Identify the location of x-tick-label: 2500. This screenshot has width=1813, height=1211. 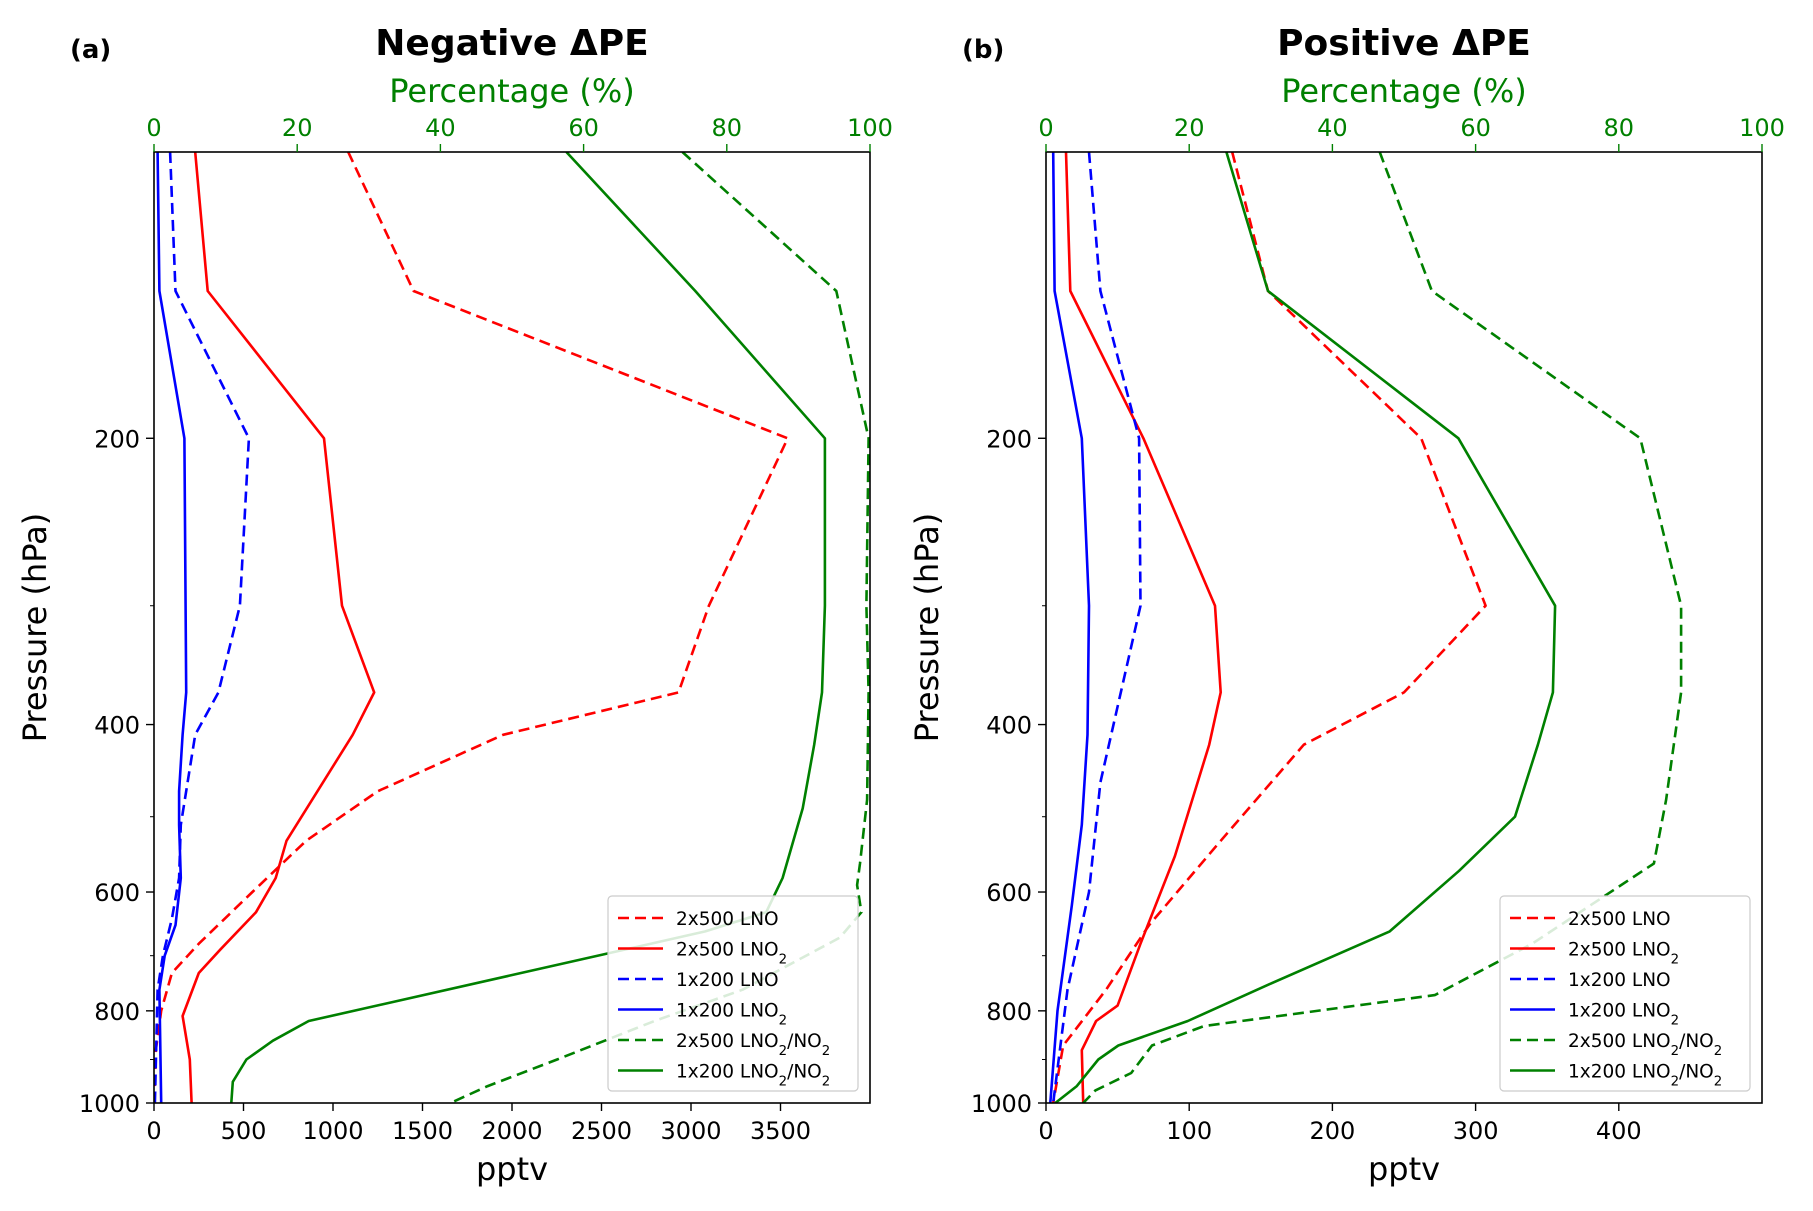
(601, 1131).